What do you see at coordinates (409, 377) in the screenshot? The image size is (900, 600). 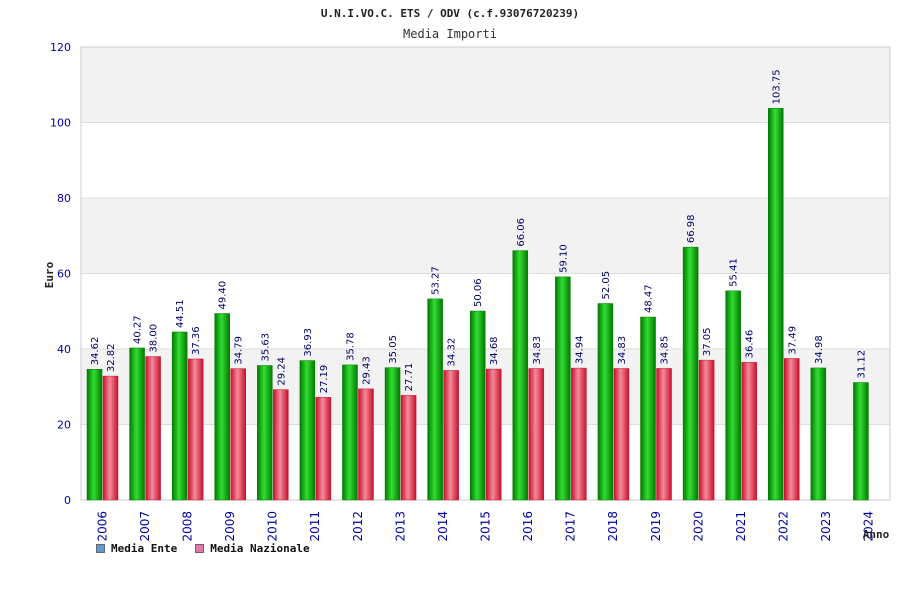 I see `data-label-nazionale: 27.71` at bounding box center [409, 377].